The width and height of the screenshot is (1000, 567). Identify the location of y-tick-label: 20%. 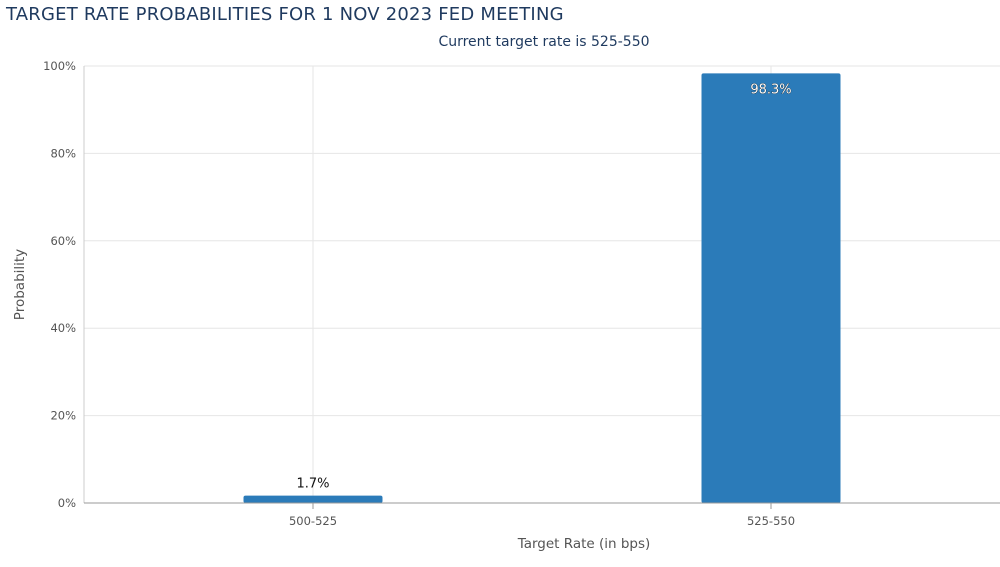
(63, 416).